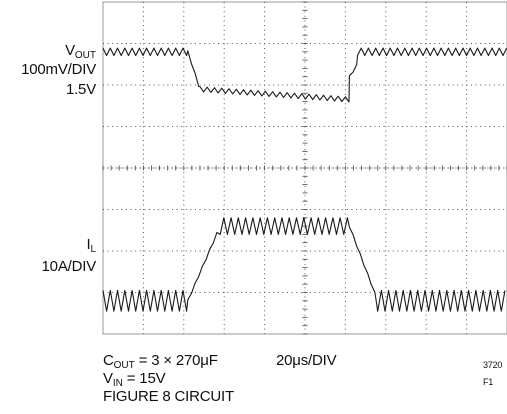 This screenshot has height=414, width=507. I want to click on il-scale-label: 10A/DIV, so click(69, 266).